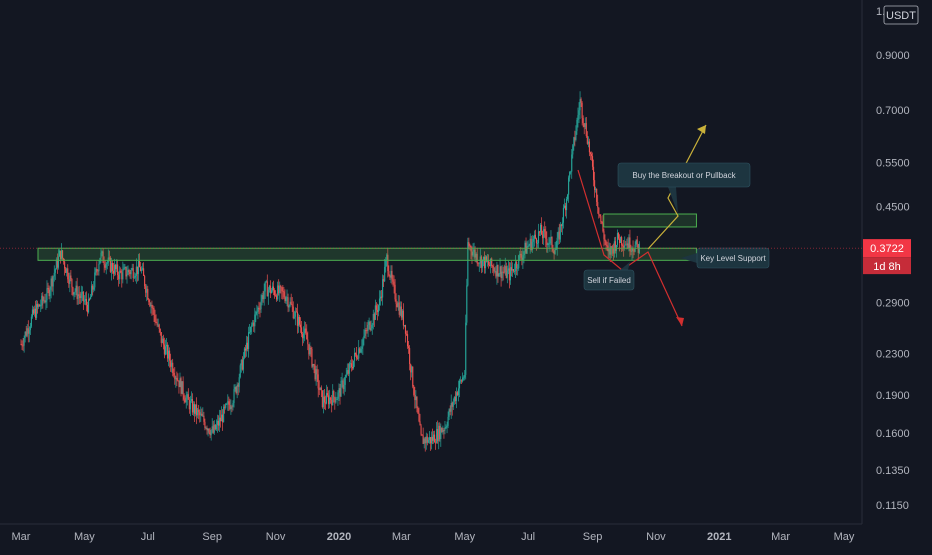 The height and width of the screenshot is (555, 932). I want to click on callout-buy-breakout: Buy the Breakout or Pullback, so click(684, 188).